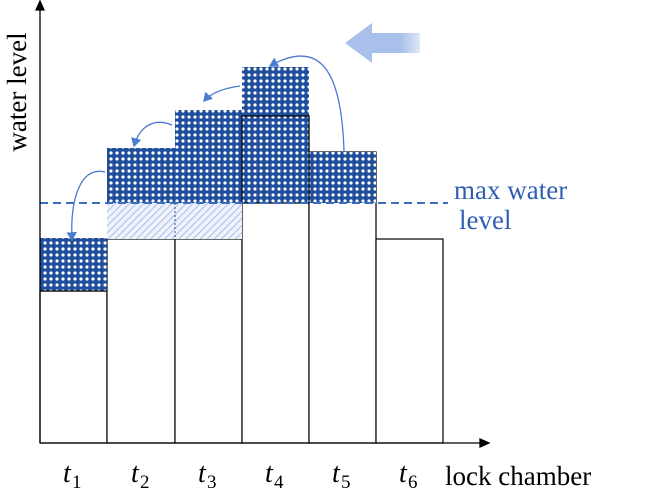 This screenshot has height=491, width=646. Describe the element at coordinates (17, 91) in the screenshot. I see `y-axis-label: water level` at that location.